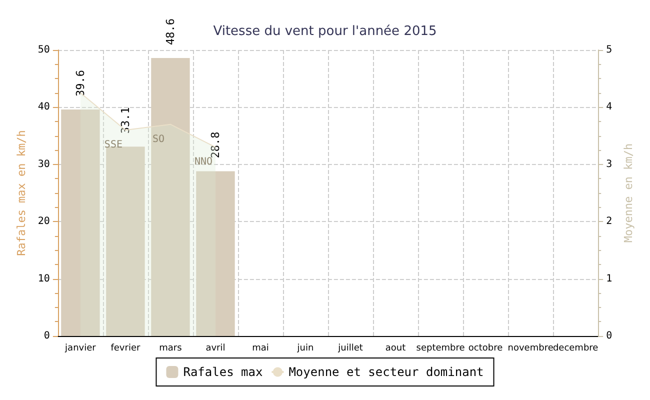 The image size is (650, 400). Describe the element at coordinates (609, 50) in the screenshot. I see `y2-tick-label: 5` at that location.